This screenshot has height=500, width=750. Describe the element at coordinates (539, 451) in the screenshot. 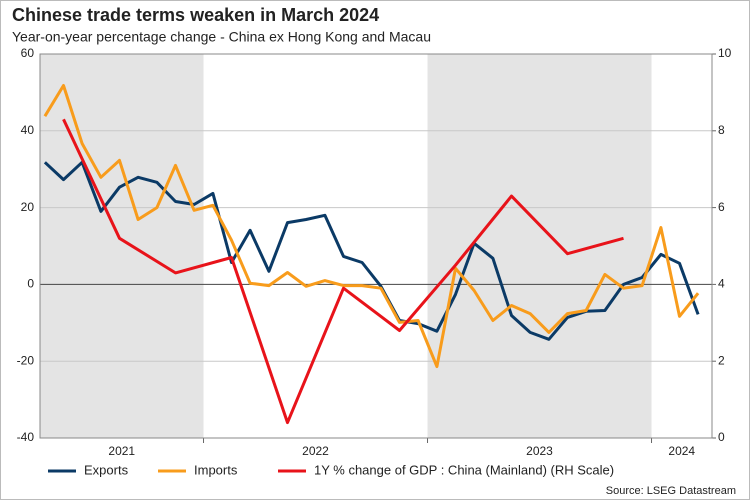

I see `x-tick-label: 2023` at that location.